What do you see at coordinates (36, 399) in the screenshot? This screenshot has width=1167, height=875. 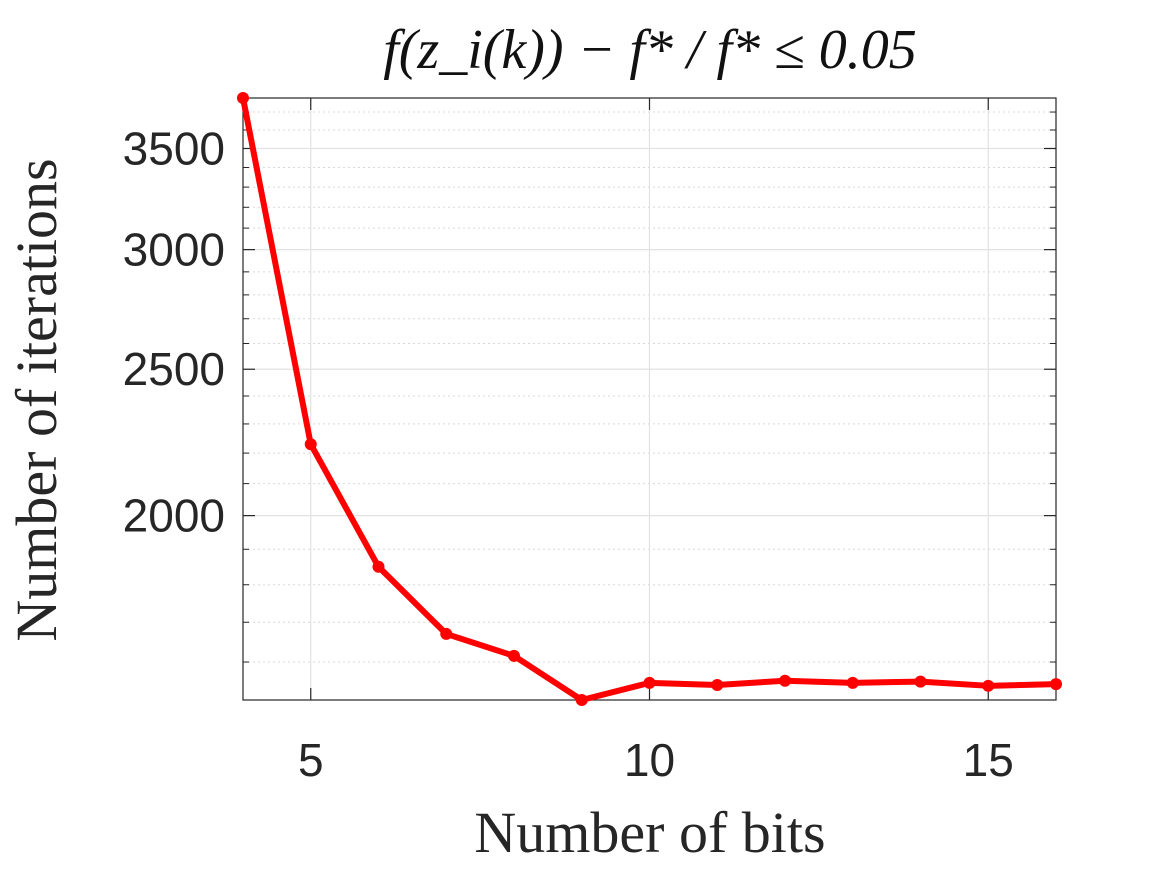 I see `y-axis-title: Number of iterations` at bounding box center [36, 399].